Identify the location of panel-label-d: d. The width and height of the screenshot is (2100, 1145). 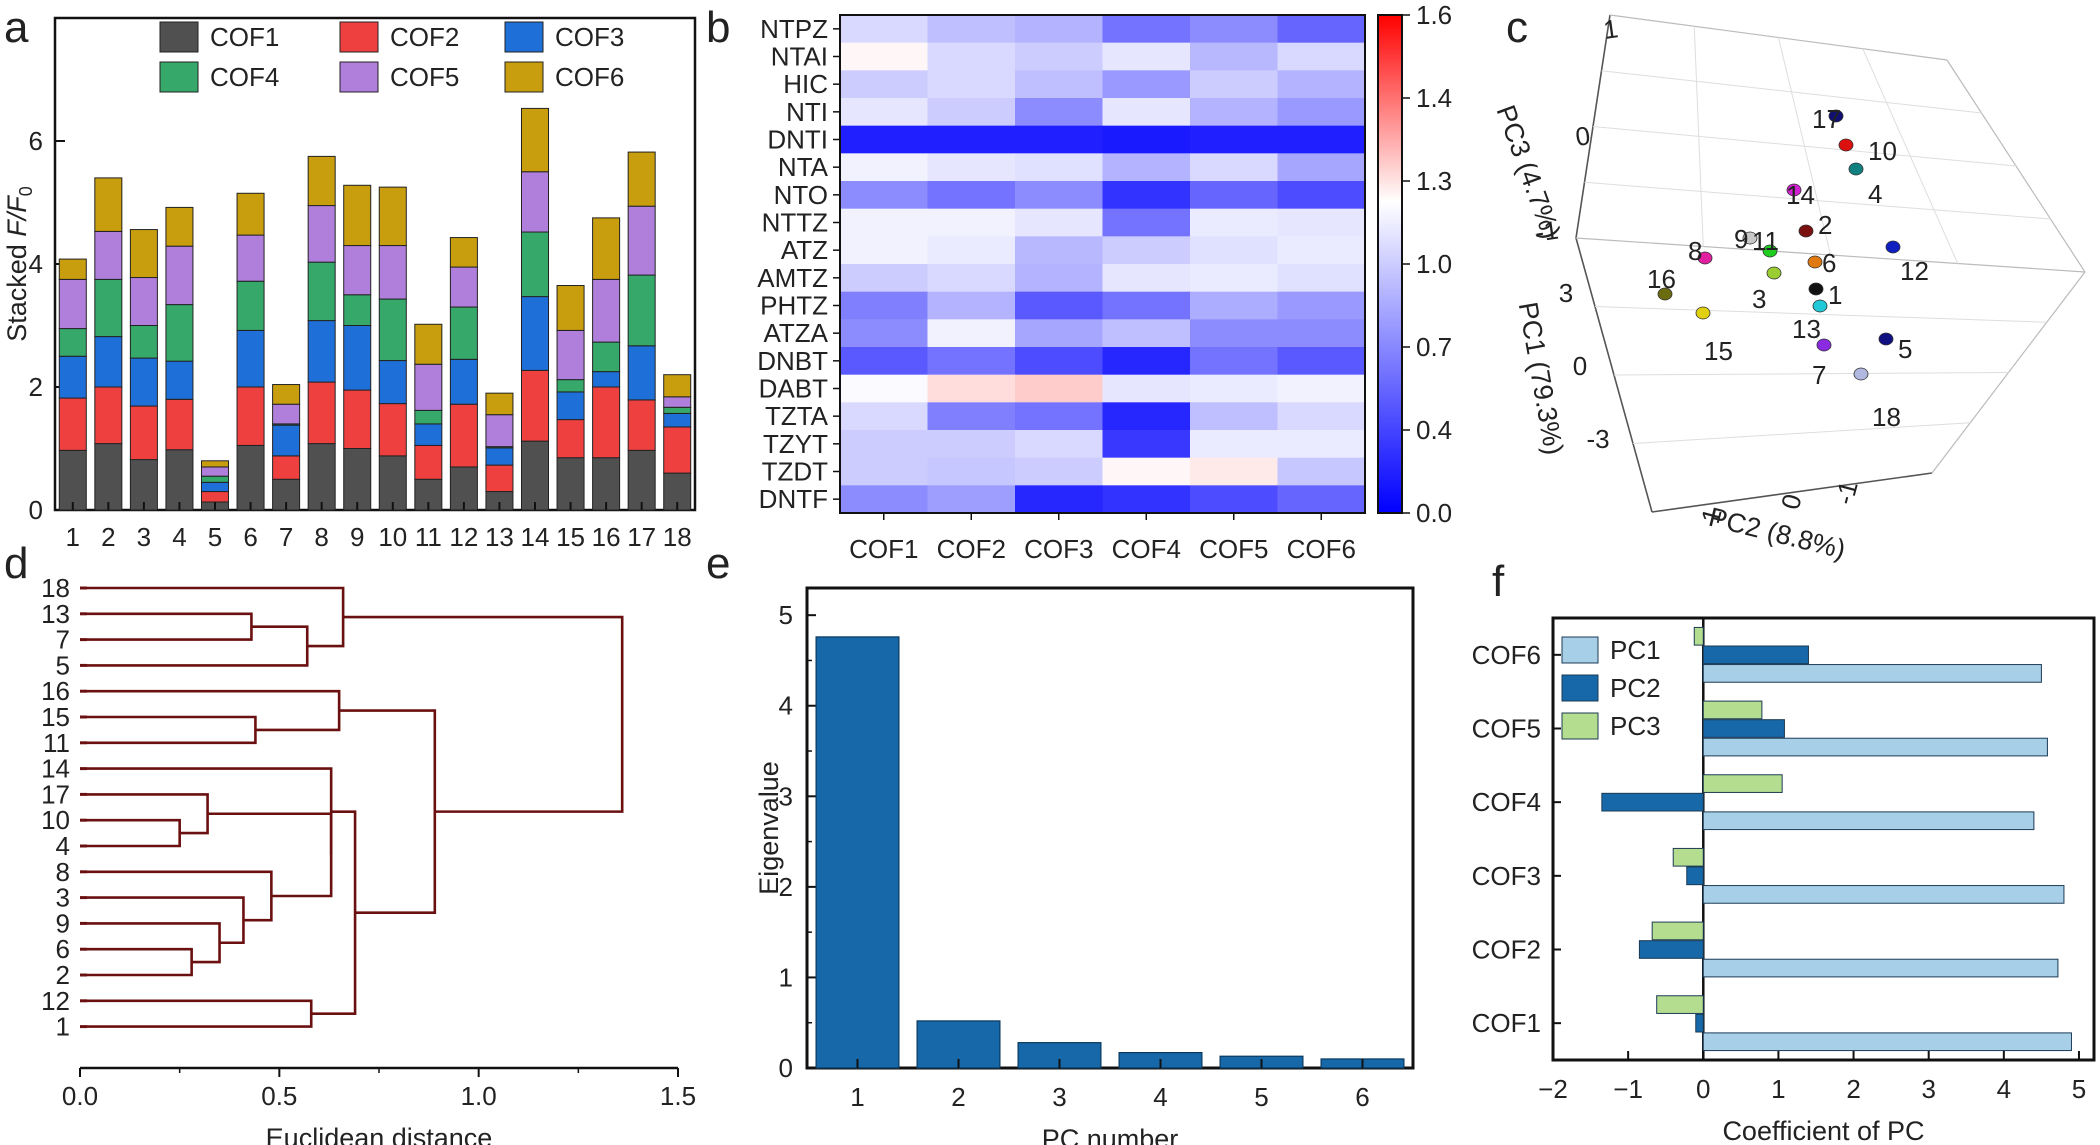
(16, 563).